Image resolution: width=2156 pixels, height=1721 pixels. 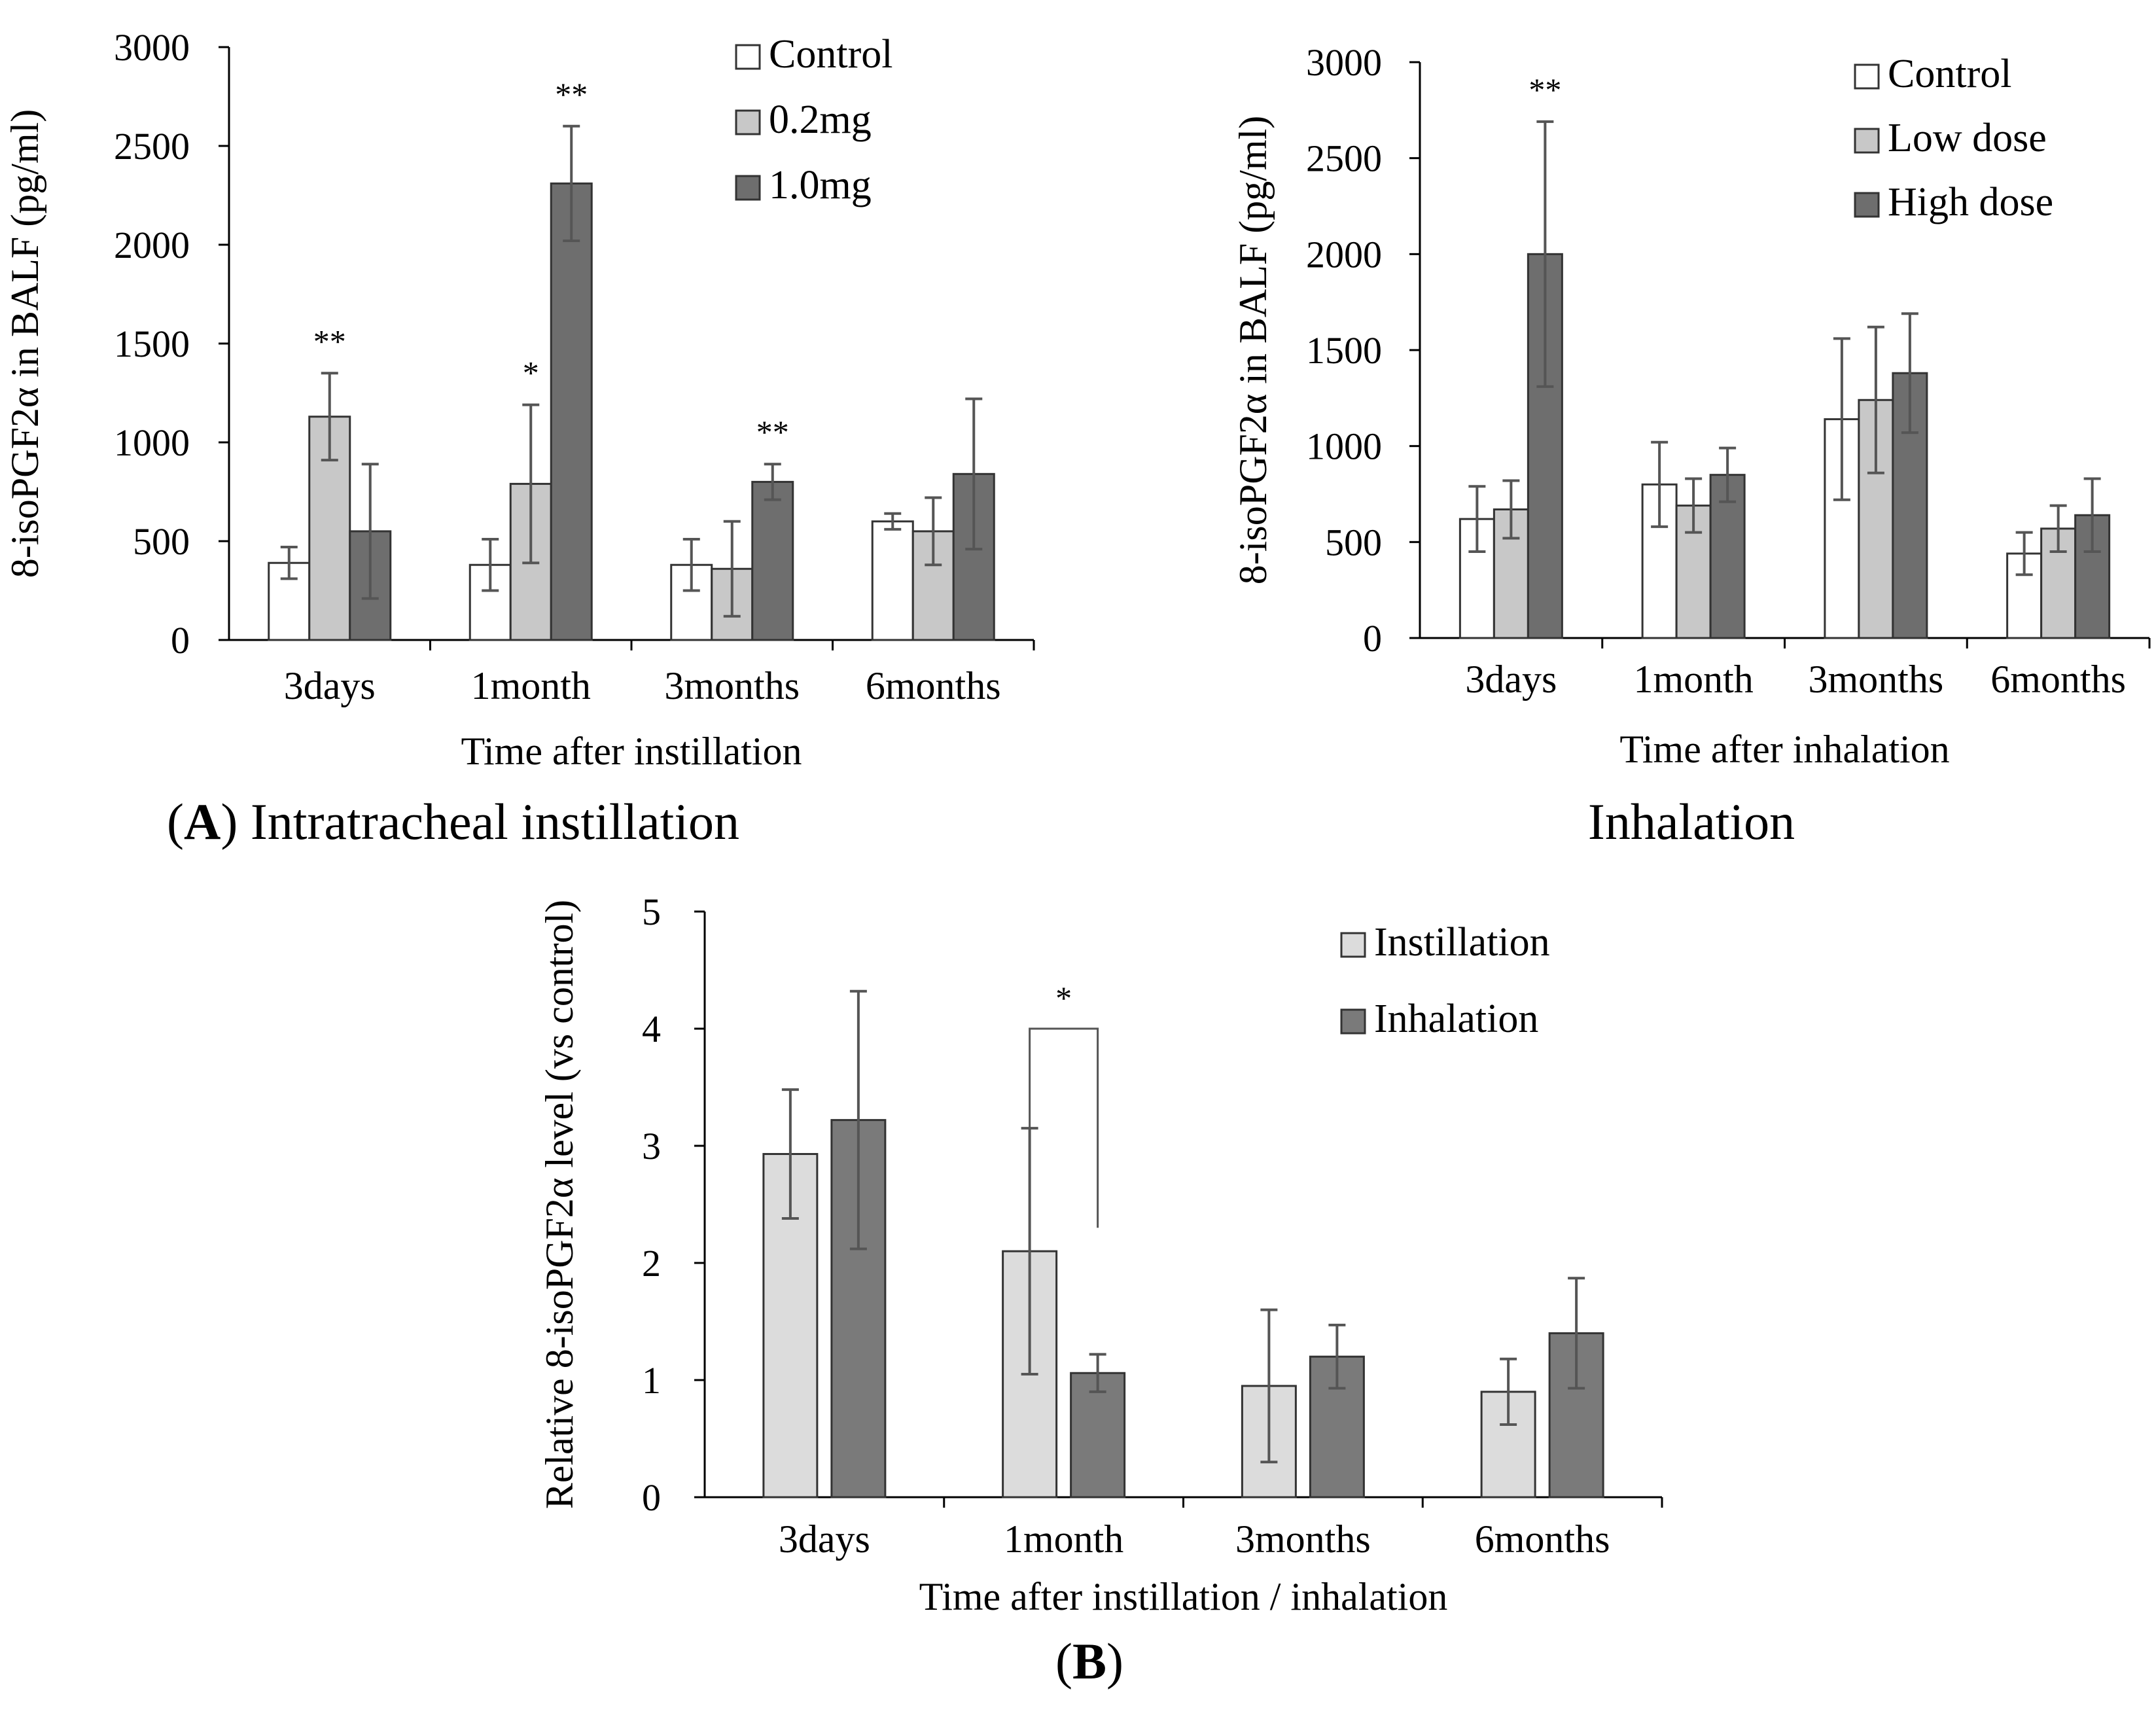 What do you see at coordinates (1183, 1596) in the screenshot?
I see `x-axis-title: Time after instillation / inhalation` at bounding box center [1183, 1596].